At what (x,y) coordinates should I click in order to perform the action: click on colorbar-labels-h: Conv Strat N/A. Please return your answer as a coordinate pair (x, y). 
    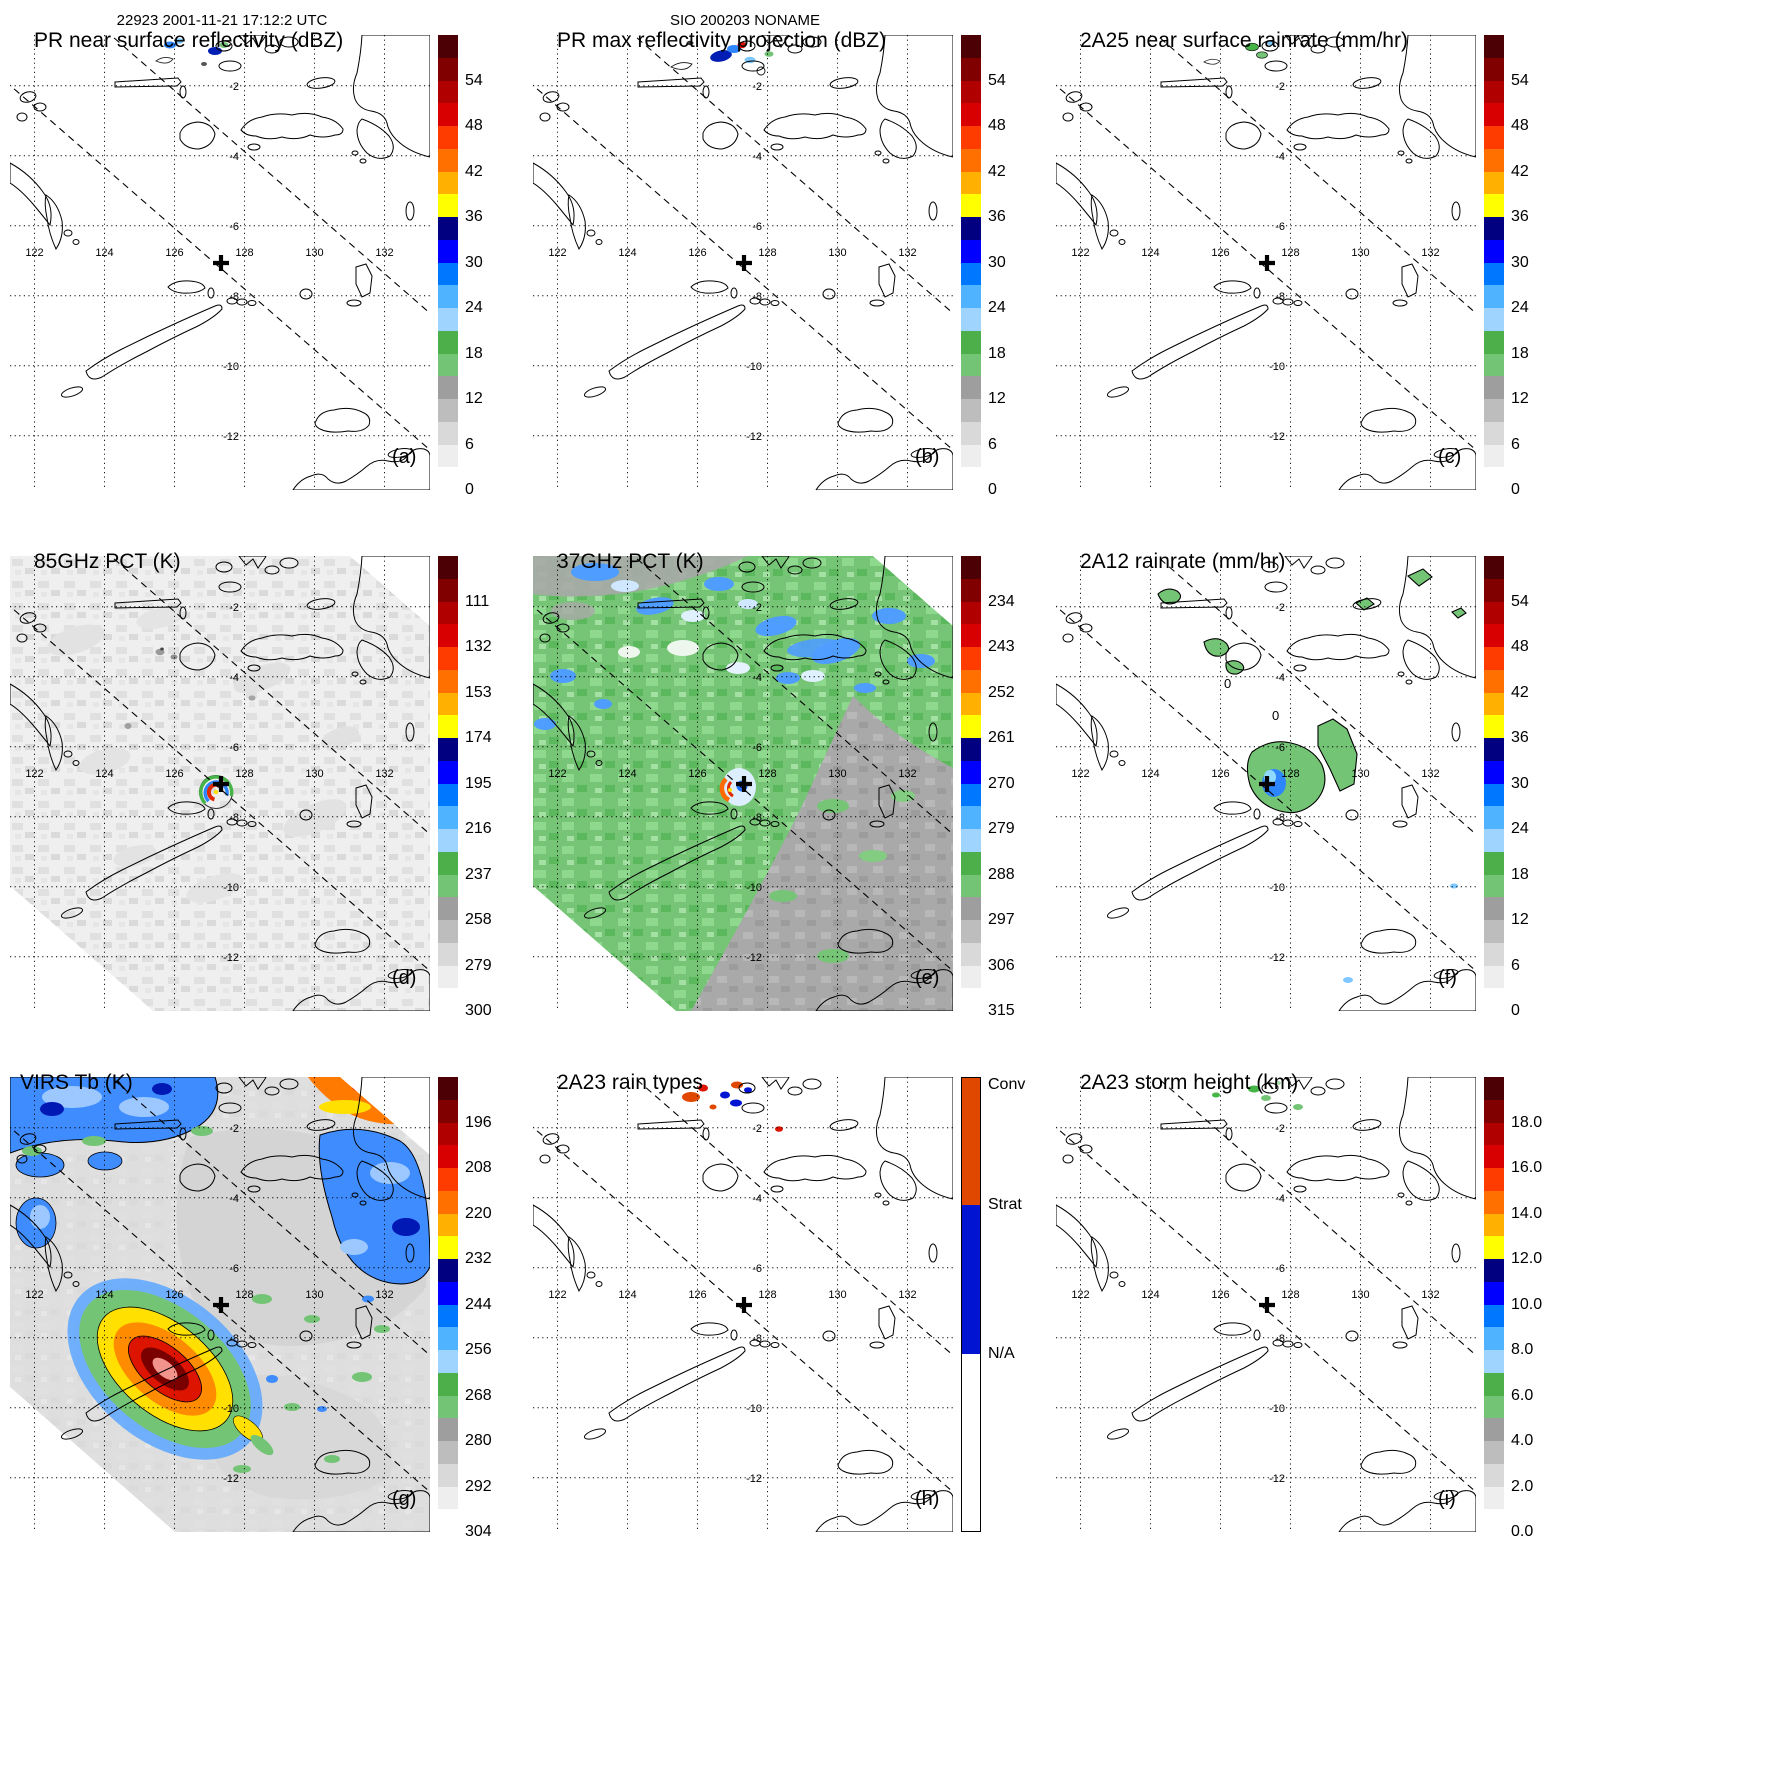
    Looking at the image, I should click on (1024, 1304).